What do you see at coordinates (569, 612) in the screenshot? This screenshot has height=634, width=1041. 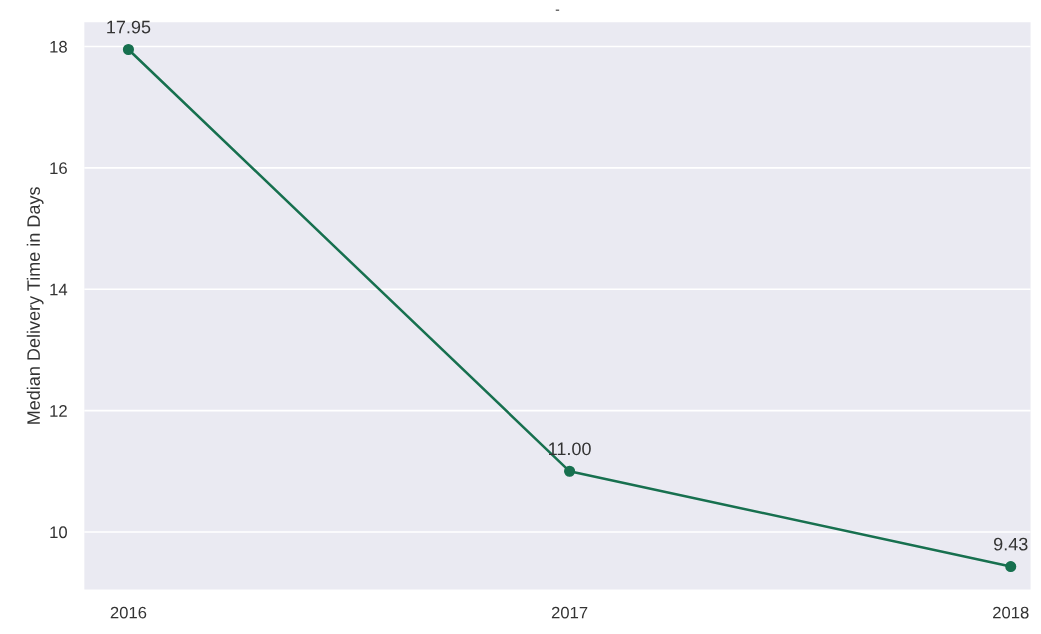 I see `x-tick-label: 2017` at bounding box center [569, 612].